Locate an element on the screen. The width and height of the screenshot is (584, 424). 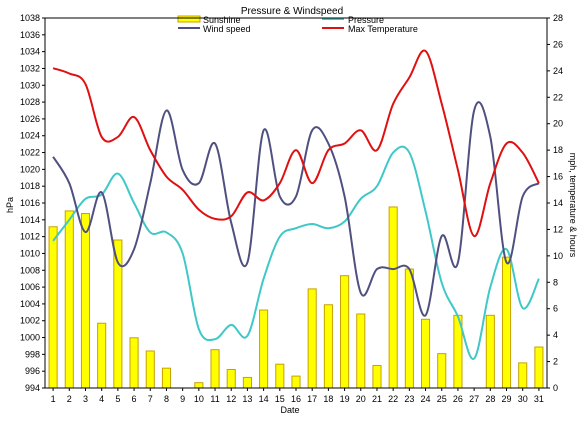
right-tick-label: 20 is located at coordinates (558, 124).